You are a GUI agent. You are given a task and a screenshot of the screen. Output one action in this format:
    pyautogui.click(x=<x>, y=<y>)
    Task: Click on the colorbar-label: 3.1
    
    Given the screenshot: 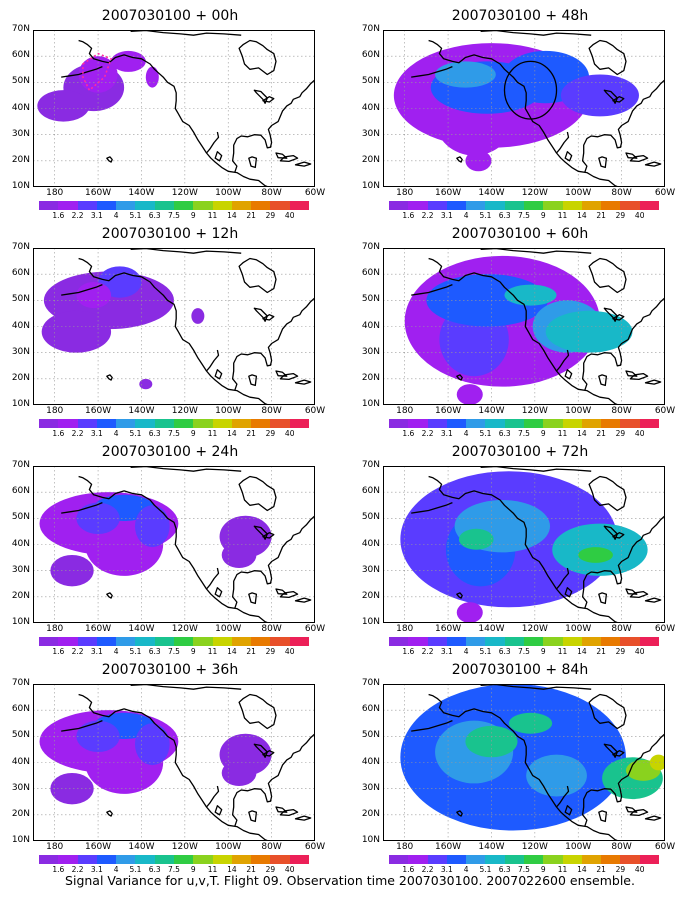 What is the action you would take?
    pyautogui.click(x=96, y=651)
    